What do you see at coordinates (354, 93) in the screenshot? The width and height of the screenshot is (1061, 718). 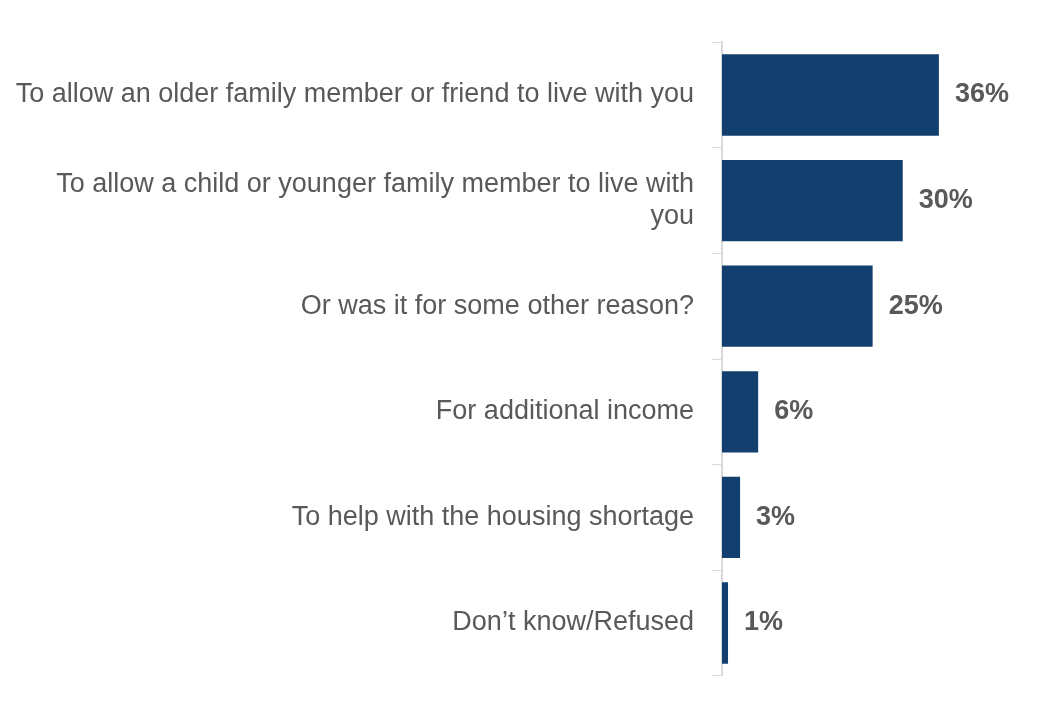 I see `y-tick-label: To allow an older family member or friend to live with you` at bounding box center [354, 93].